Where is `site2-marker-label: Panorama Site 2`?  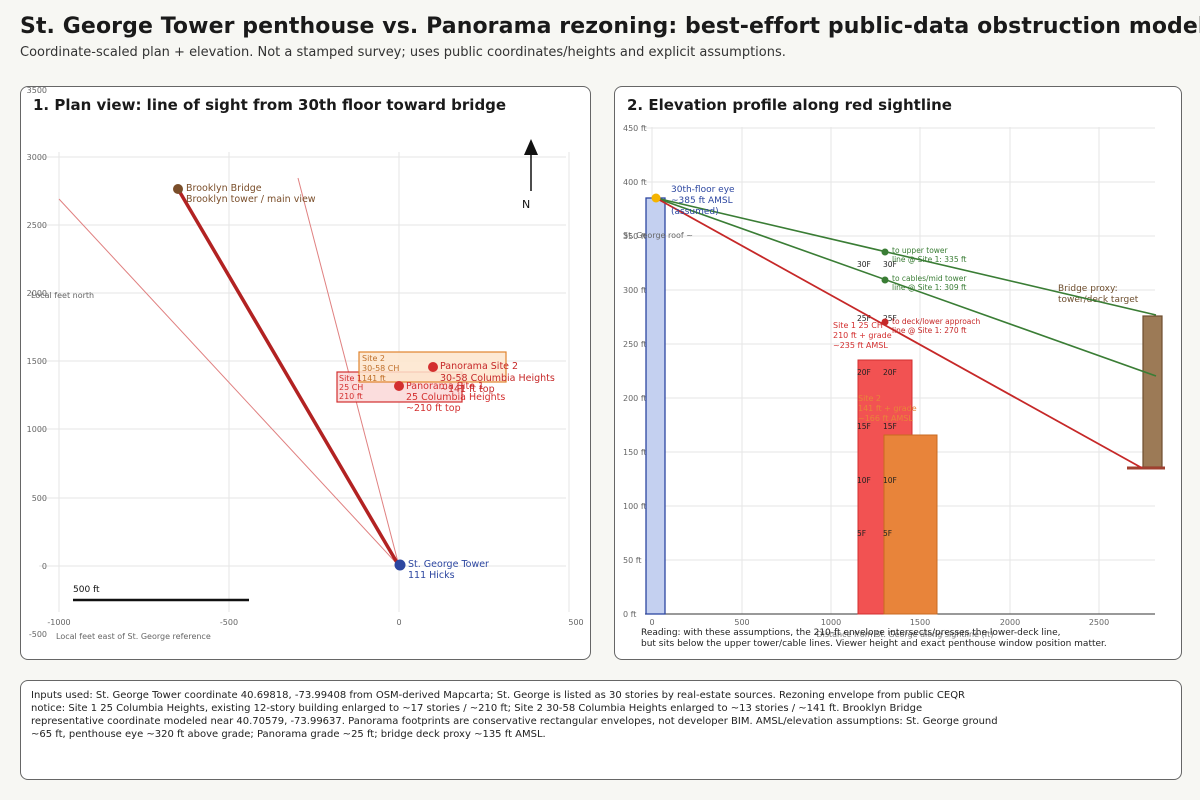 site2-marker-label: Panorama Site 2 is located at coordinates (479, 366).